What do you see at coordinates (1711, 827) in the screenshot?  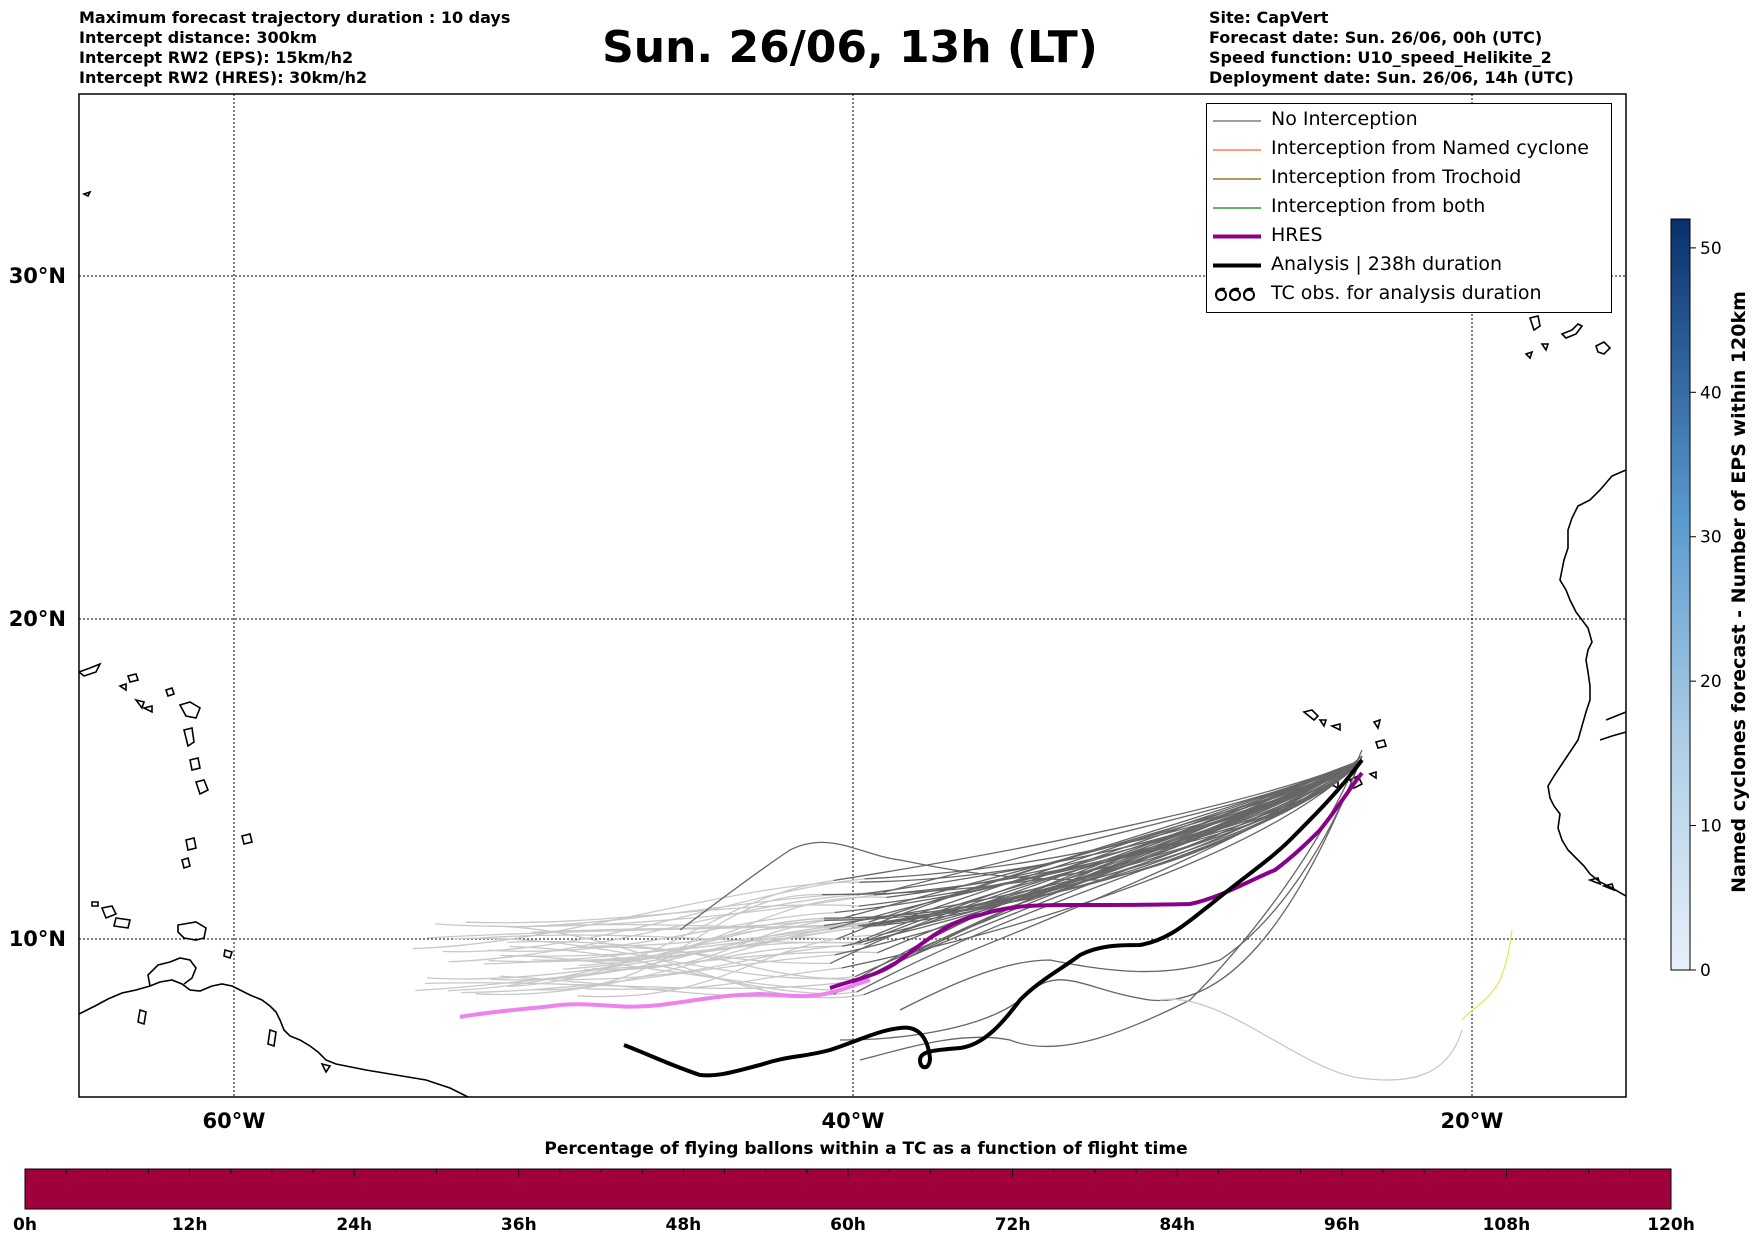 I see `colorbar-tick-label: 10` at bounding box center [1711, 827].